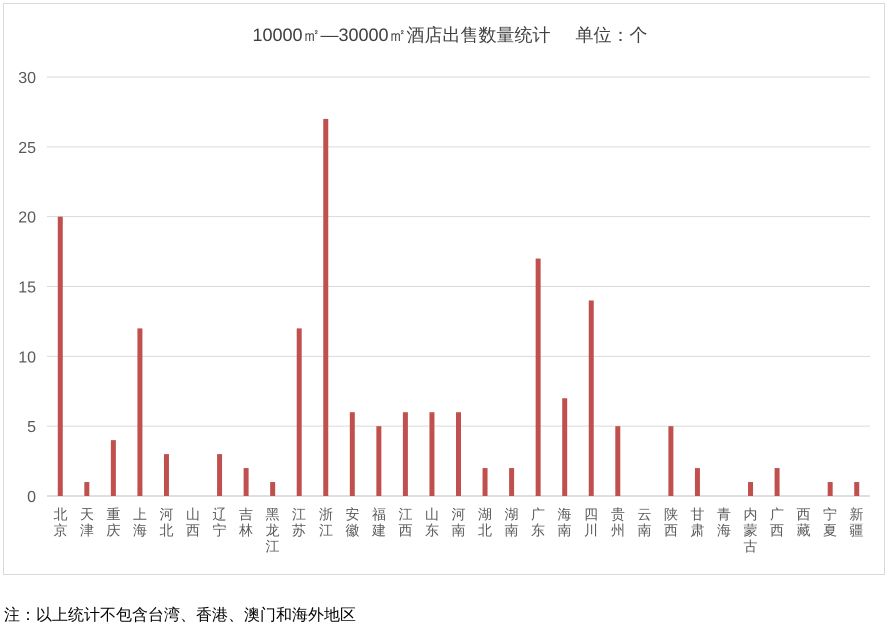 The width and height of the screenshot is (891, 627). What do you see at coordinates (644, 522) in the screenshot?
I see `x-tick-label: 云南` at bounding box center [644, 522].